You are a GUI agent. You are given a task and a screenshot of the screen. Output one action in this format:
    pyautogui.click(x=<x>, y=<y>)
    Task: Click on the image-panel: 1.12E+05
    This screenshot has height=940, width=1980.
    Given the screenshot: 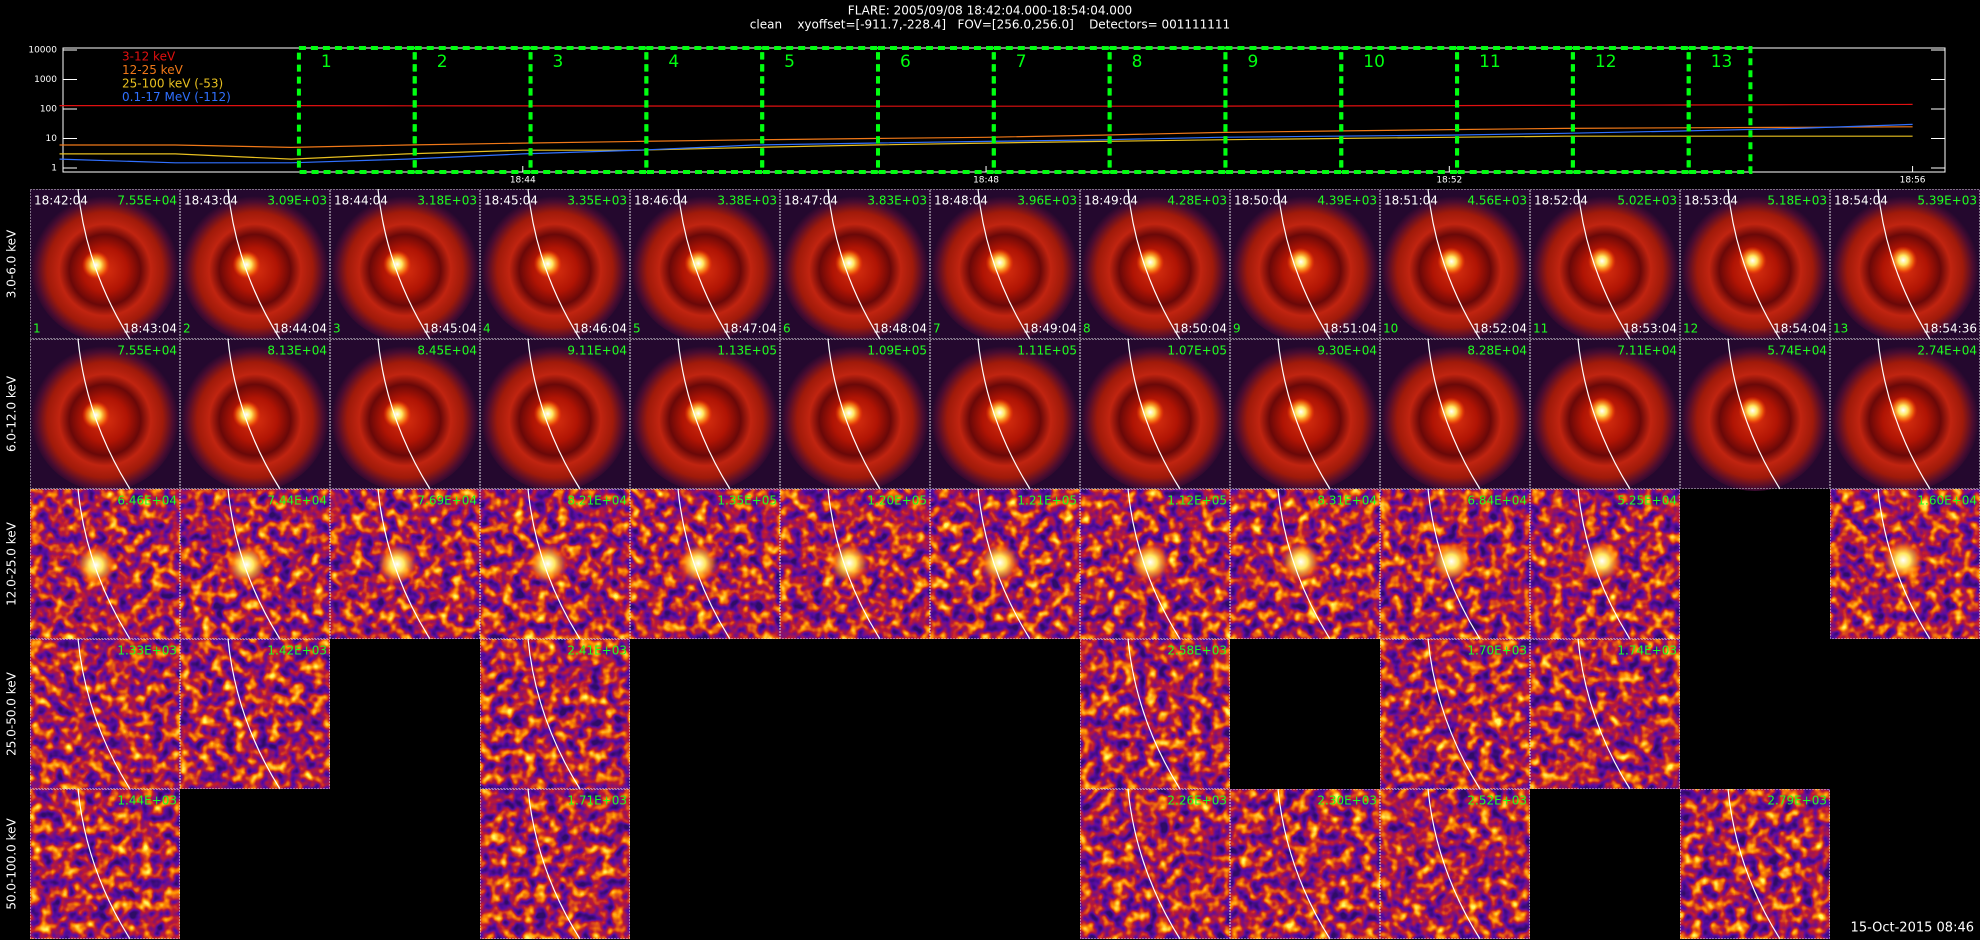 What is the action you would take?
    pyautogui.click(x=1155, y=564)
    